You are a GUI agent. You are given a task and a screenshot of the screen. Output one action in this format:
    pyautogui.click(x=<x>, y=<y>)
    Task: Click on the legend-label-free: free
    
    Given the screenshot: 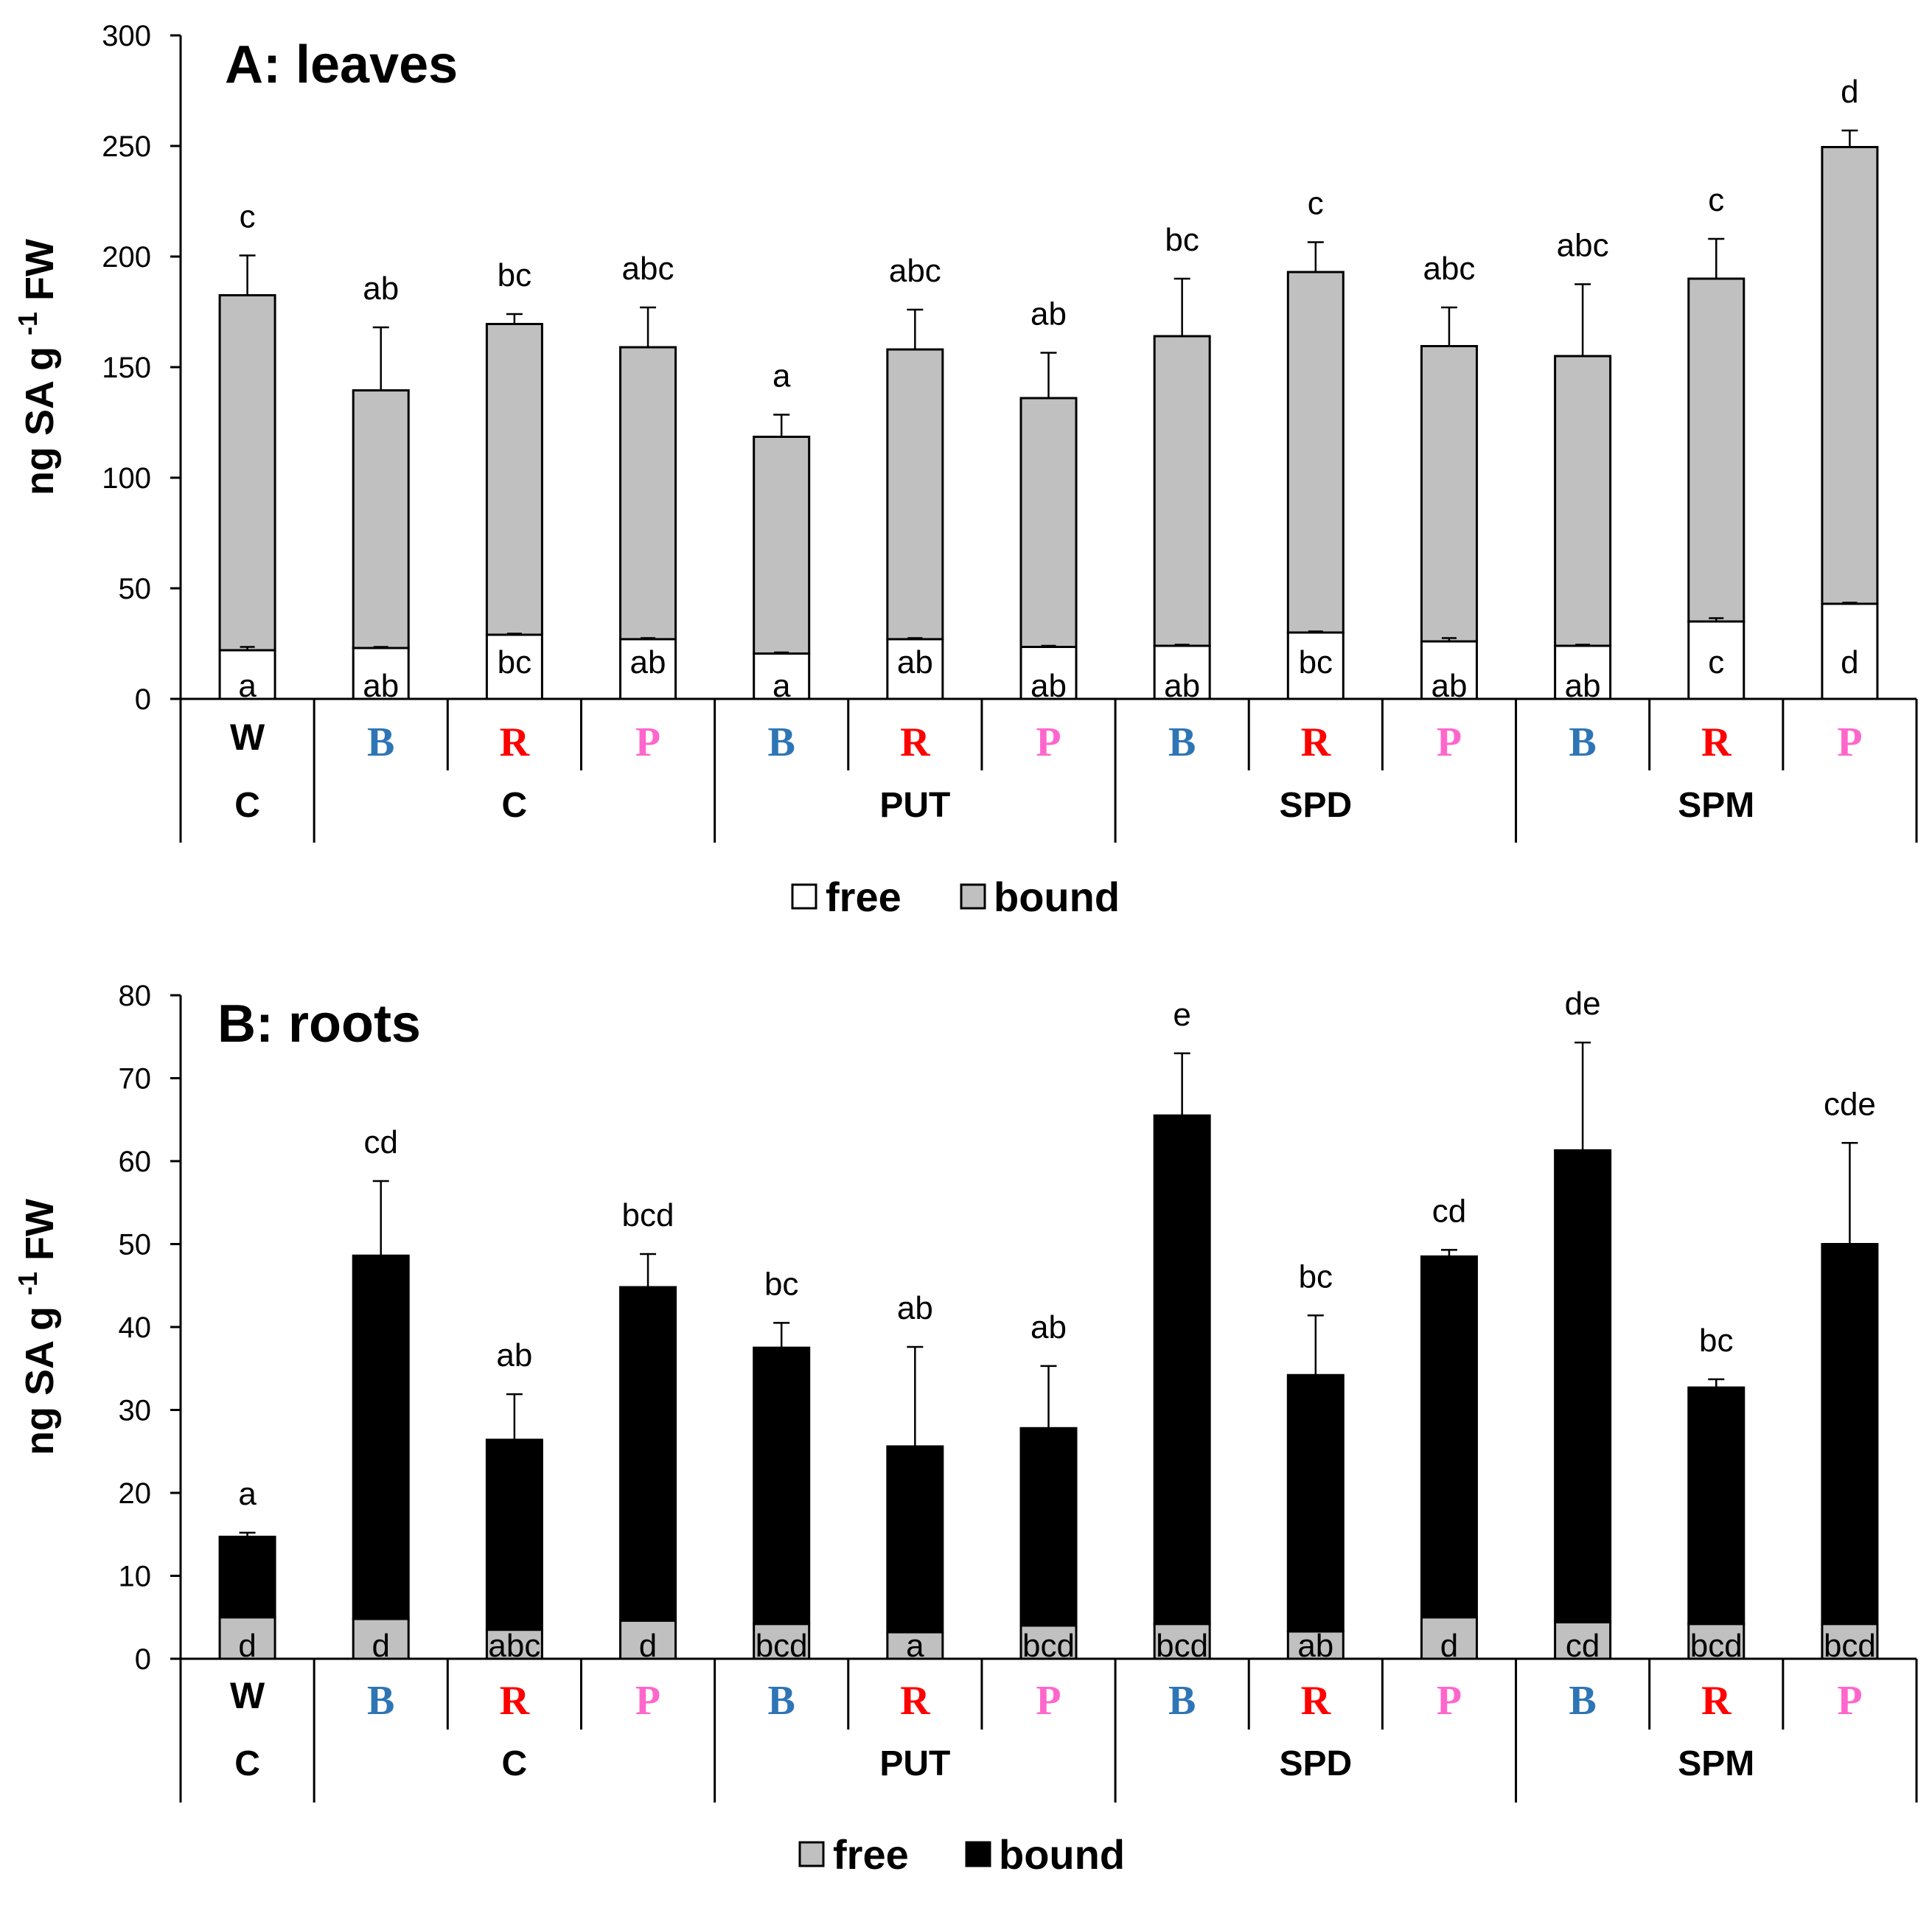 What is the action you would take?
    pyautogui.click(x=871, y=1855)
    